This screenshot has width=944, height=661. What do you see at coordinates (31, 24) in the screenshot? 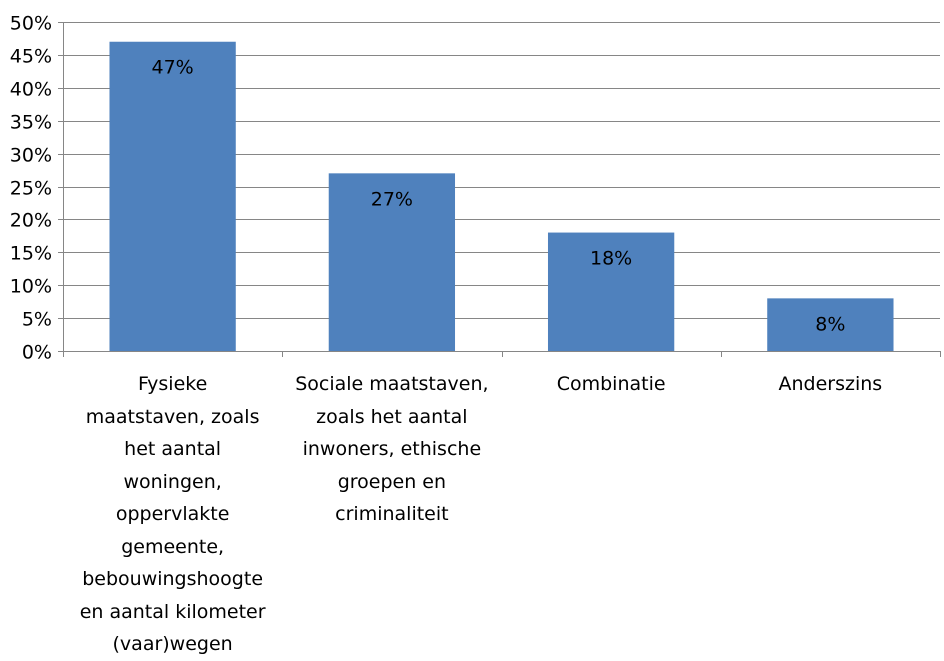
I see `y-tick-label: 50%` at bounding box center [31, 24].